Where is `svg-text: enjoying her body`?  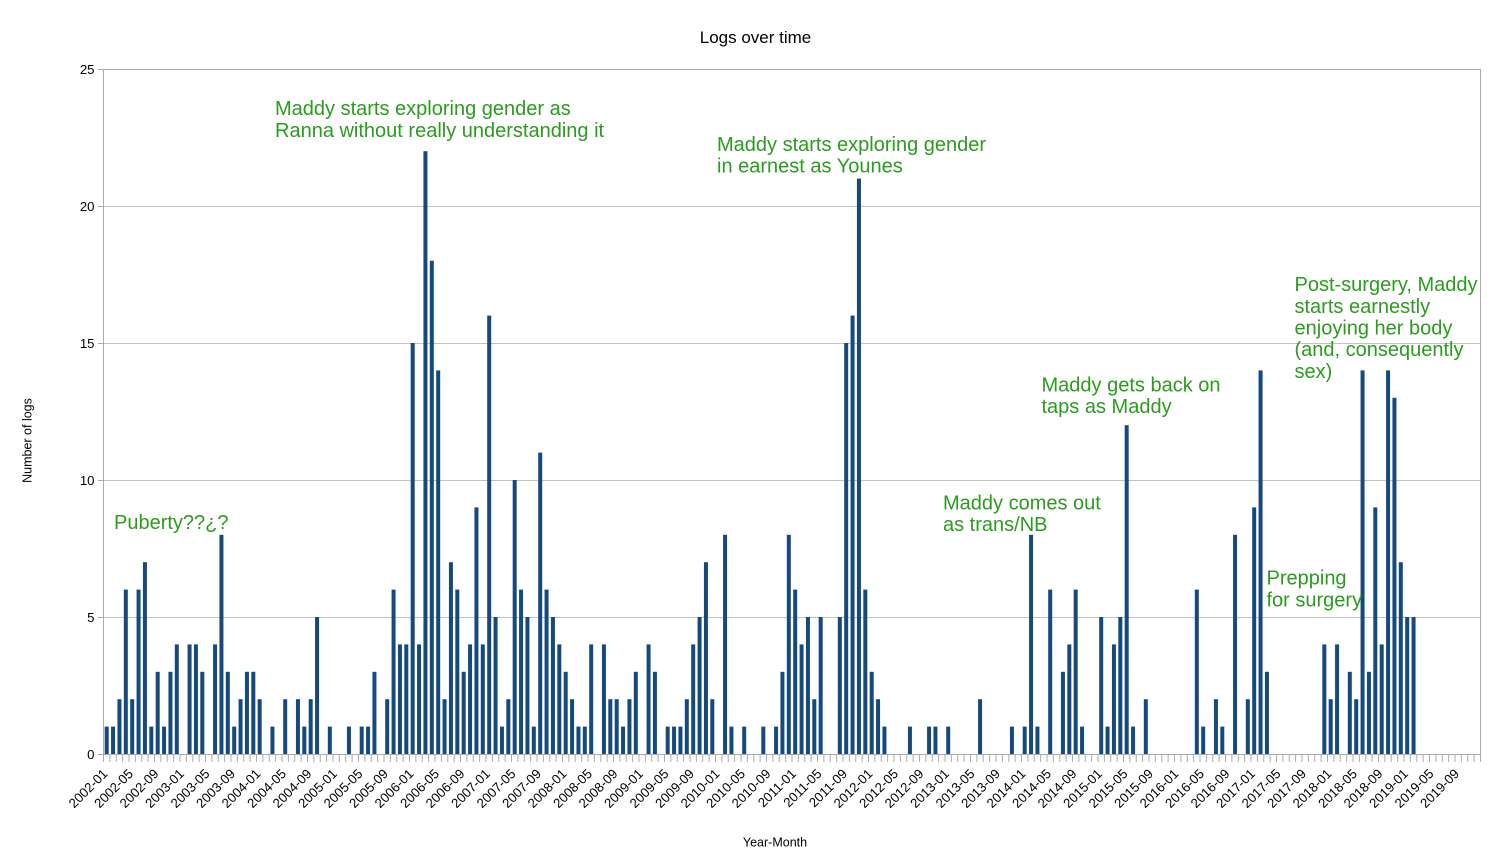
svg-text: enjoying her body is located at coordinates (1374, 329).